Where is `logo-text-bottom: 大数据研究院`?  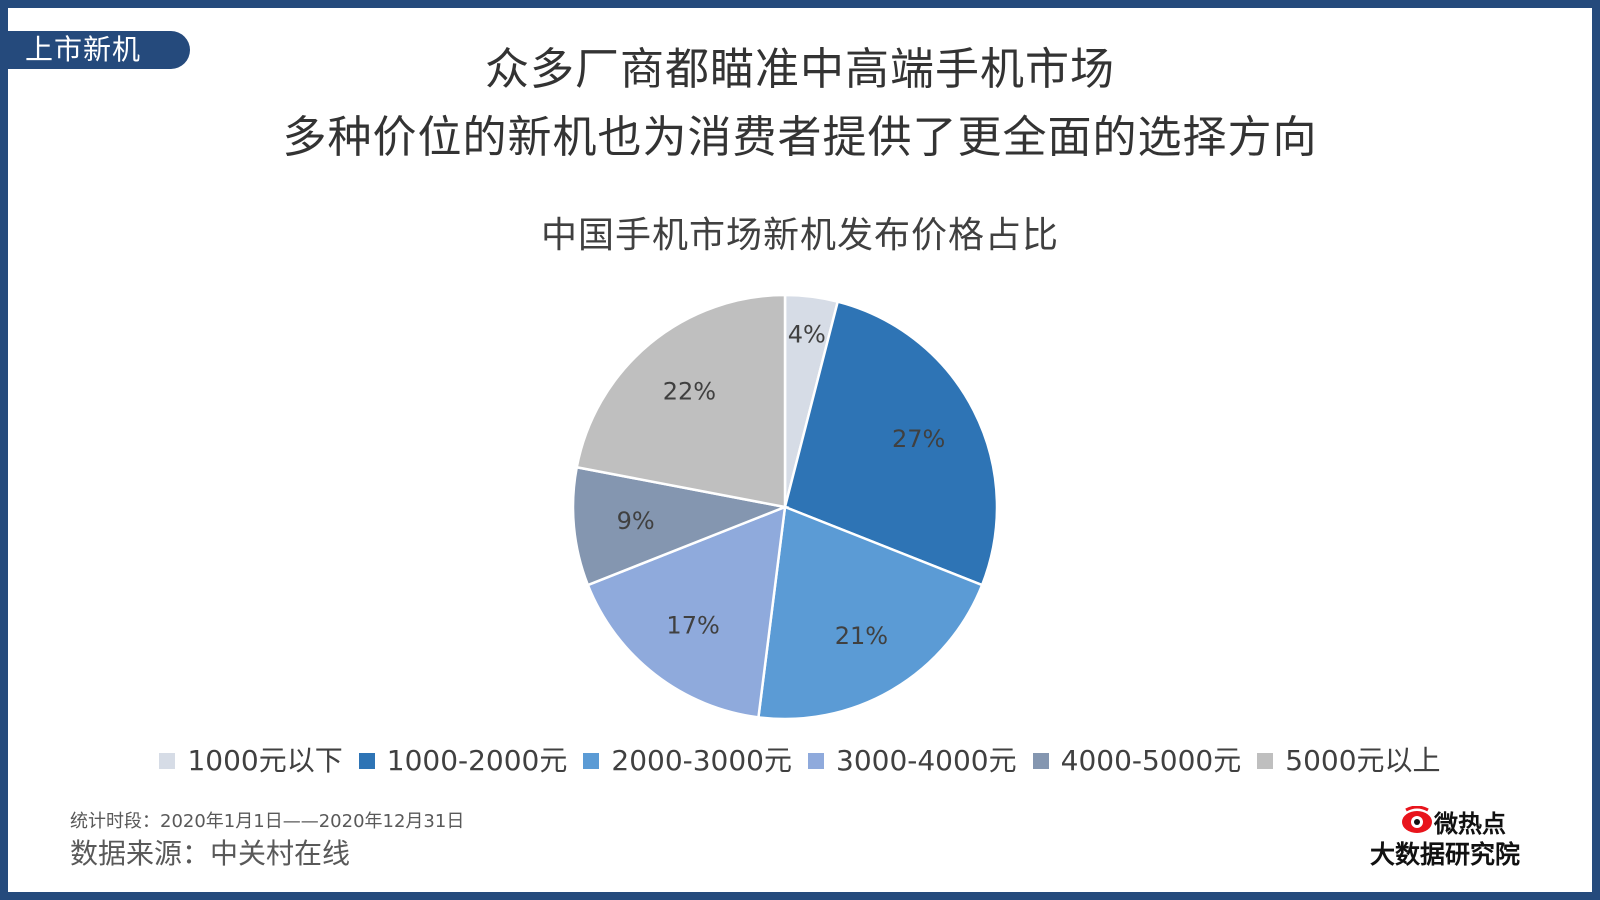 logo-text-bottom: 大数据研究院 is located at coordinates (1445, 854).